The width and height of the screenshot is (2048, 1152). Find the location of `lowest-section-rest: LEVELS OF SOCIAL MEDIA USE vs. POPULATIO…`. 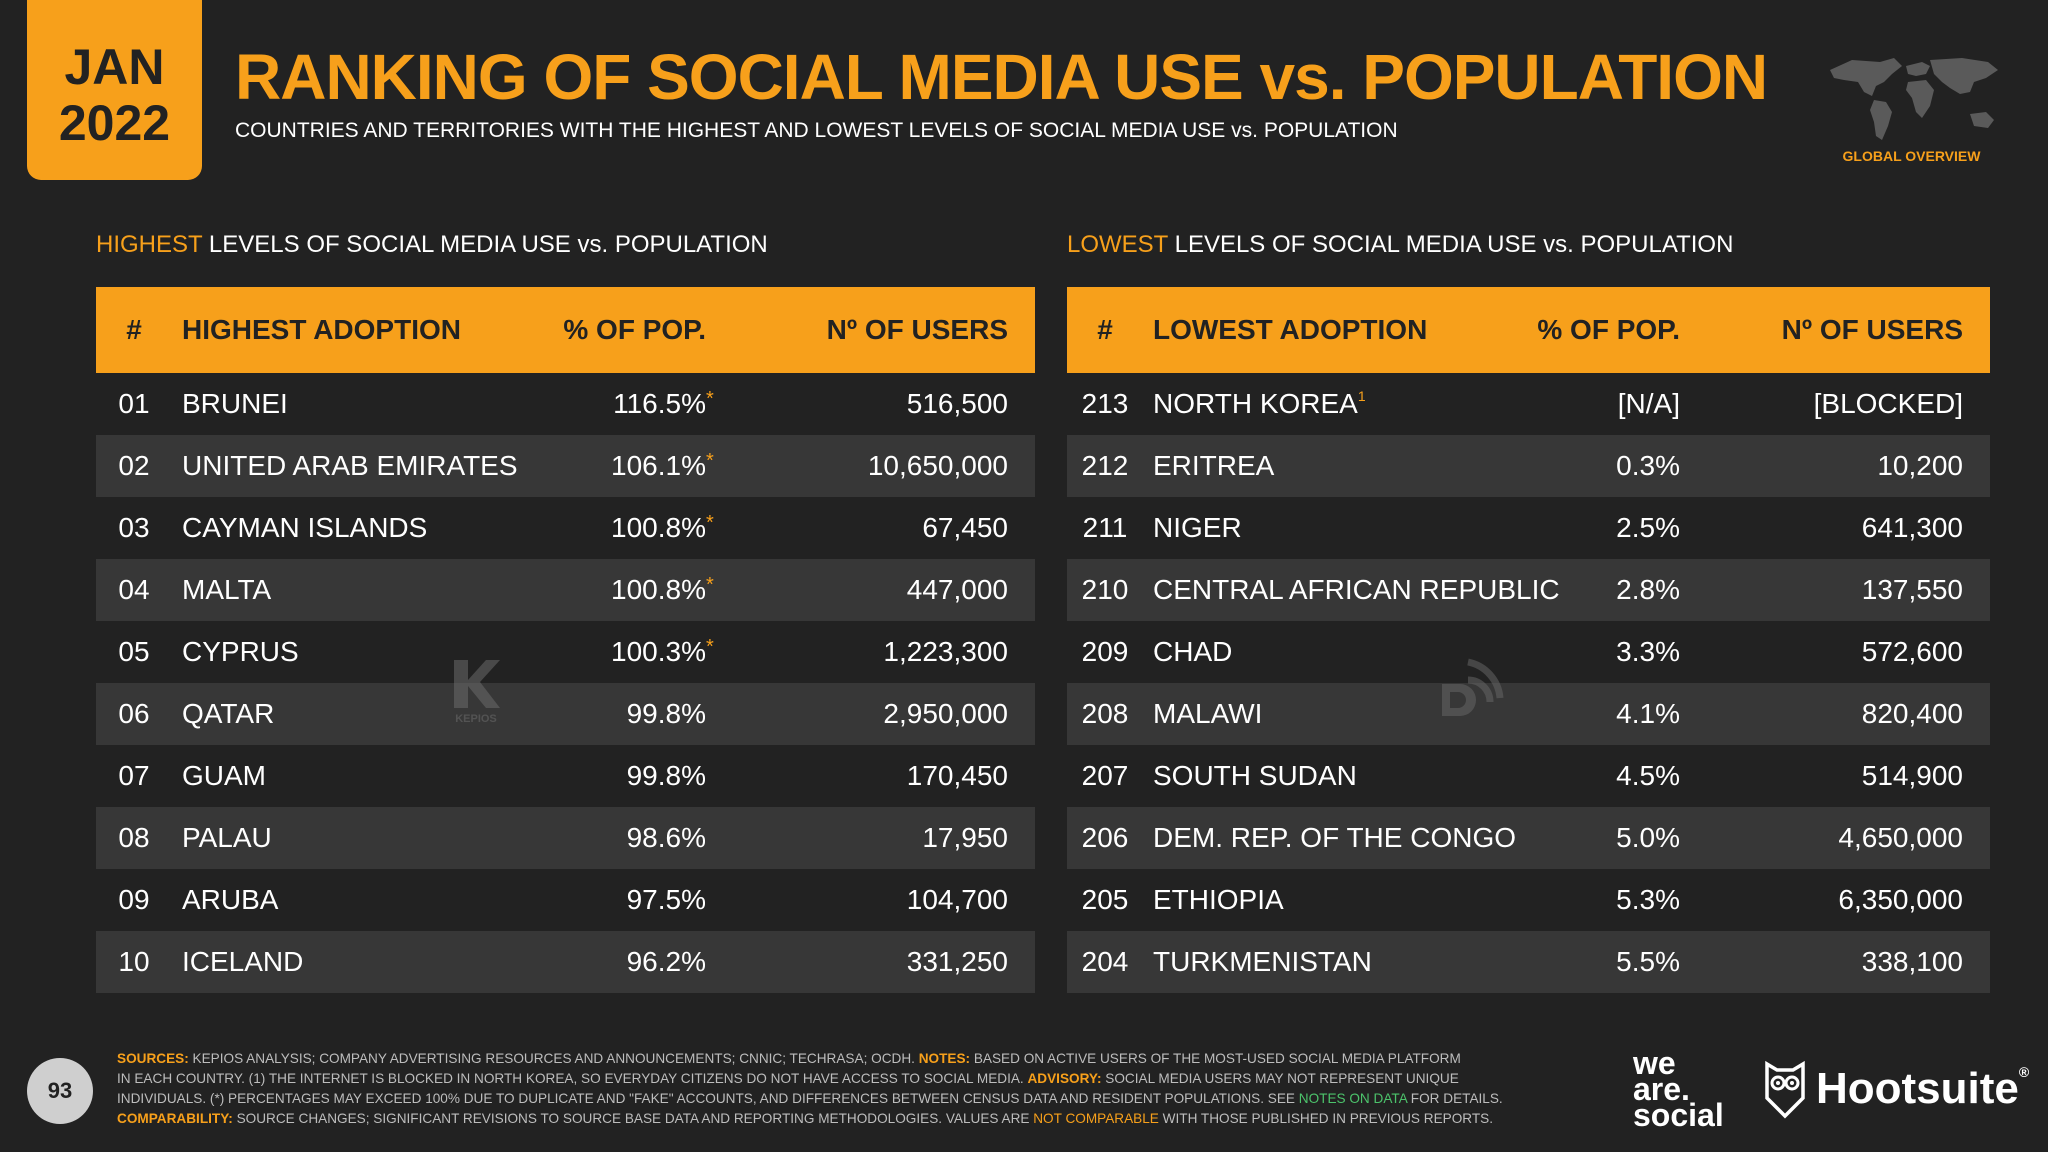

lowest-section-rest: LEVELS OF SOCIAL MEDIA USE vs. POPULATIO… is located at coordinates (1450, 244).